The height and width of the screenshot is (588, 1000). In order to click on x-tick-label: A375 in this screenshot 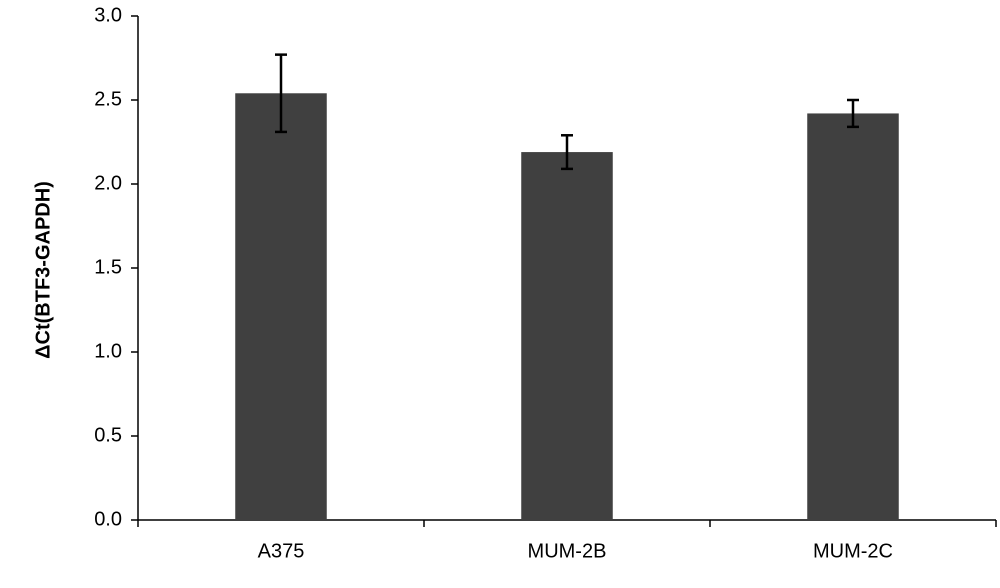, I will do `click(281, 551)`.